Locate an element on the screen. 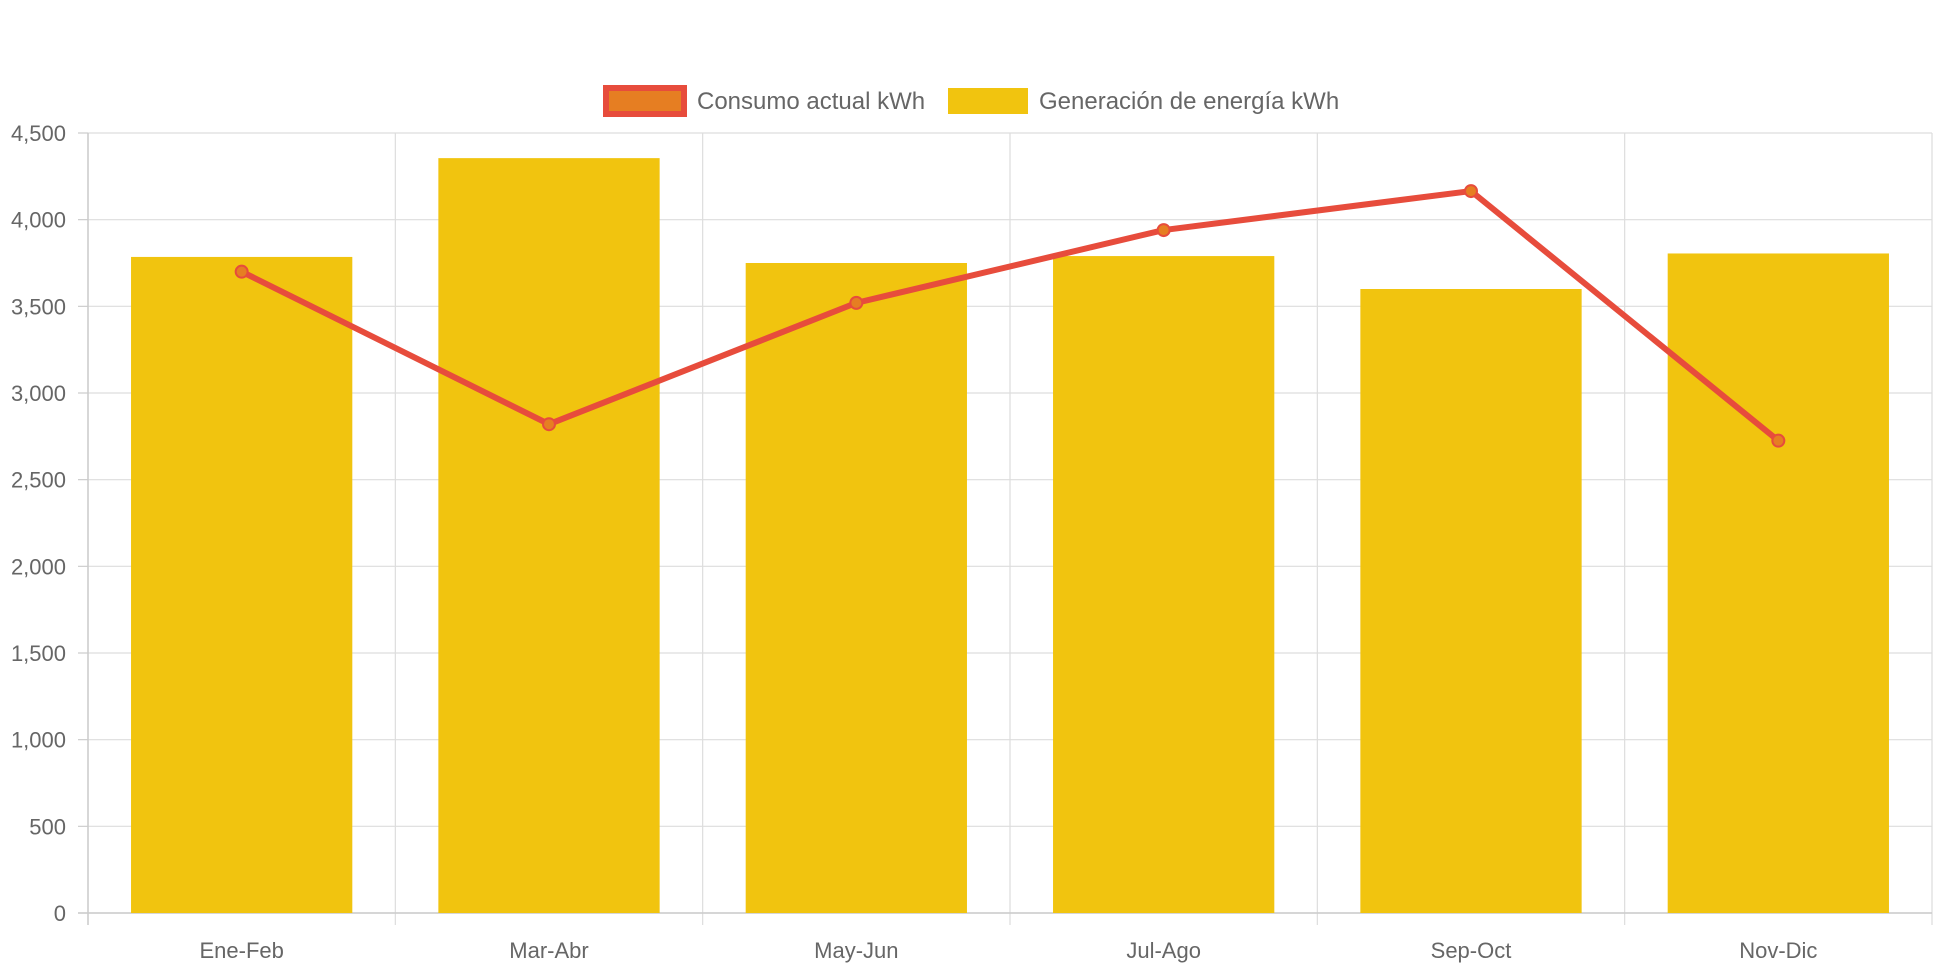  legend-generation-label: Generación de energía kWh is located at coordinates (1189, 101).